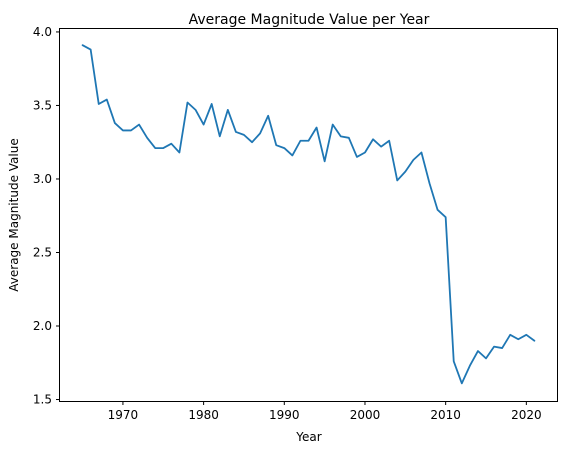  I want to click on y-tick-label: 1.5, so click(42, 400).